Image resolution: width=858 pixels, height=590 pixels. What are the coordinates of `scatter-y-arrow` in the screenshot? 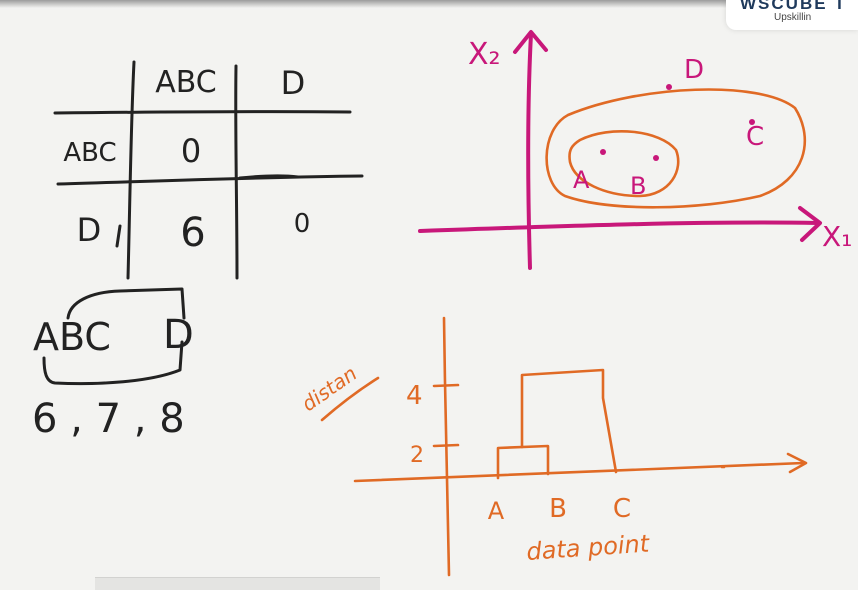 It's located at (530, 42).